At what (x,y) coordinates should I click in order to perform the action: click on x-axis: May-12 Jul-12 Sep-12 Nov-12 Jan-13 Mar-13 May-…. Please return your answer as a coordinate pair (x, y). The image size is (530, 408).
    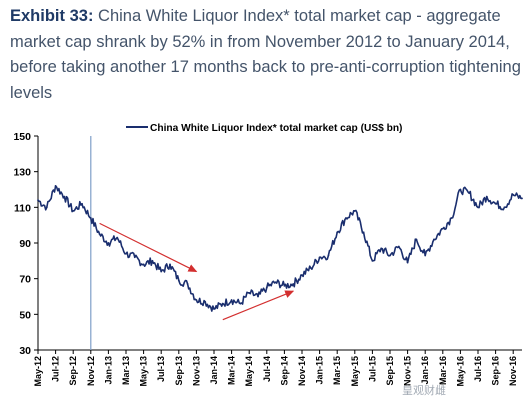
    Looking at the image, I should click on (277, 368).